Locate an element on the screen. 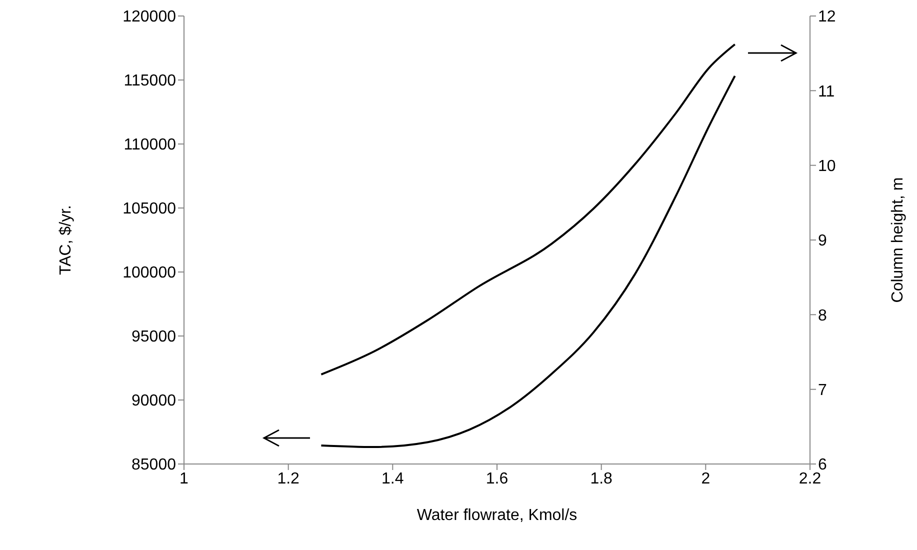 This screenshot has width=917, height=550. y-tick-label: 100000 is located at coordinates (149, 273).